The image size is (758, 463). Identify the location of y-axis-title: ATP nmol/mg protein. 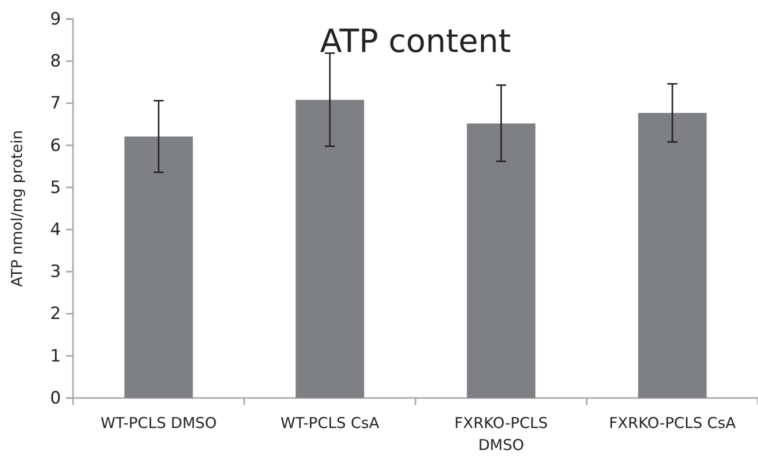
(17, 208).